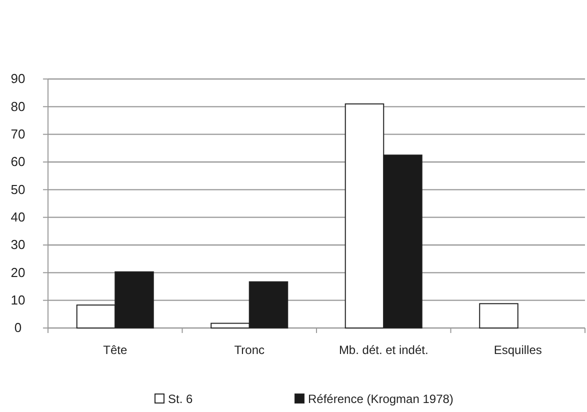 The image size is (587, 412). Describe the element at coordinates (498, 315) in the screenshot. I see `bar` at that location.